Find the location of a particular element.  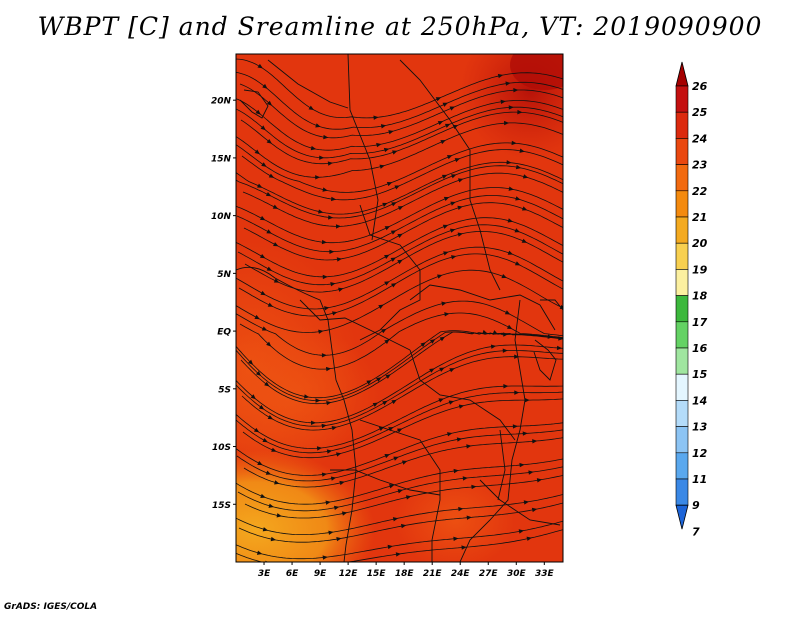

colorbar-label: 11 is located at coordinates (699, 479).